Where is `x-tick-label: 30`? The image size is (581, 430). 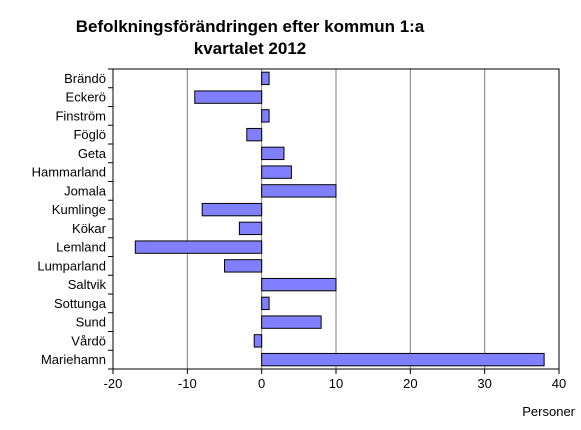
x-tick-label: 30 is located at coordinates (484, 383).